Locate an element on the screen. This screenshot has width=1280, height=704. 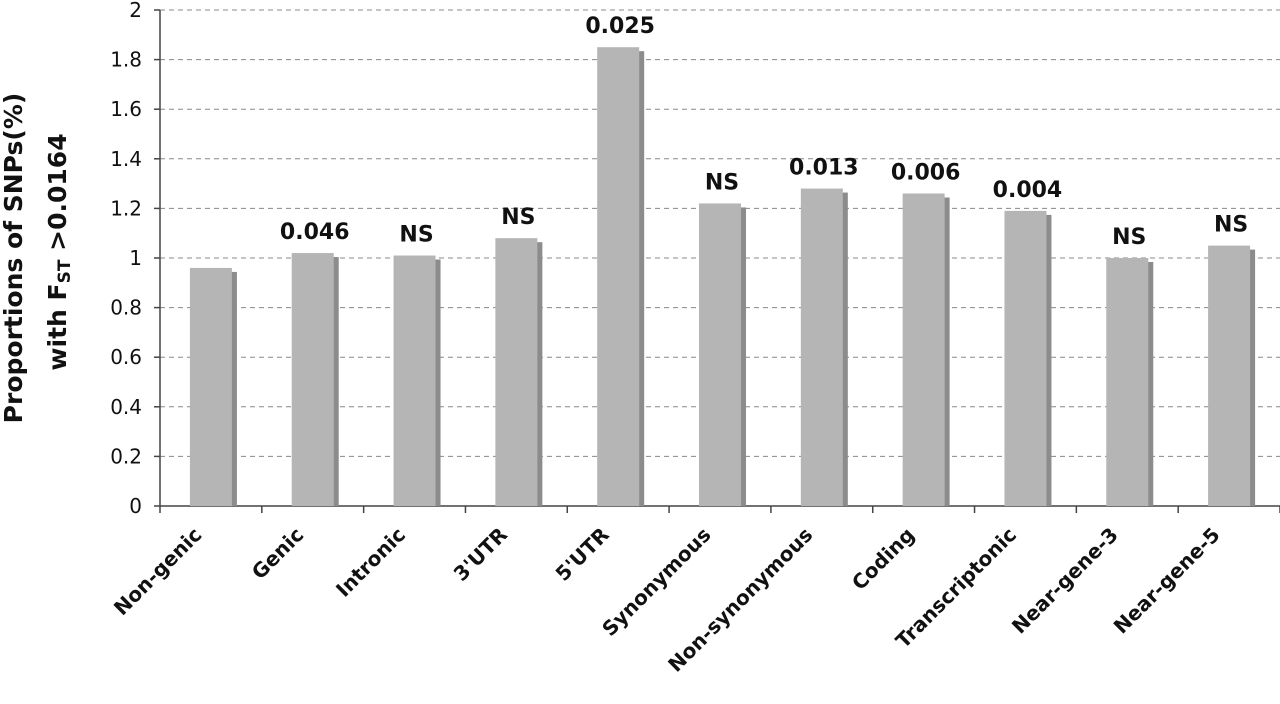
y-tick-label: 0.8 is located at coordinates (126, 308).